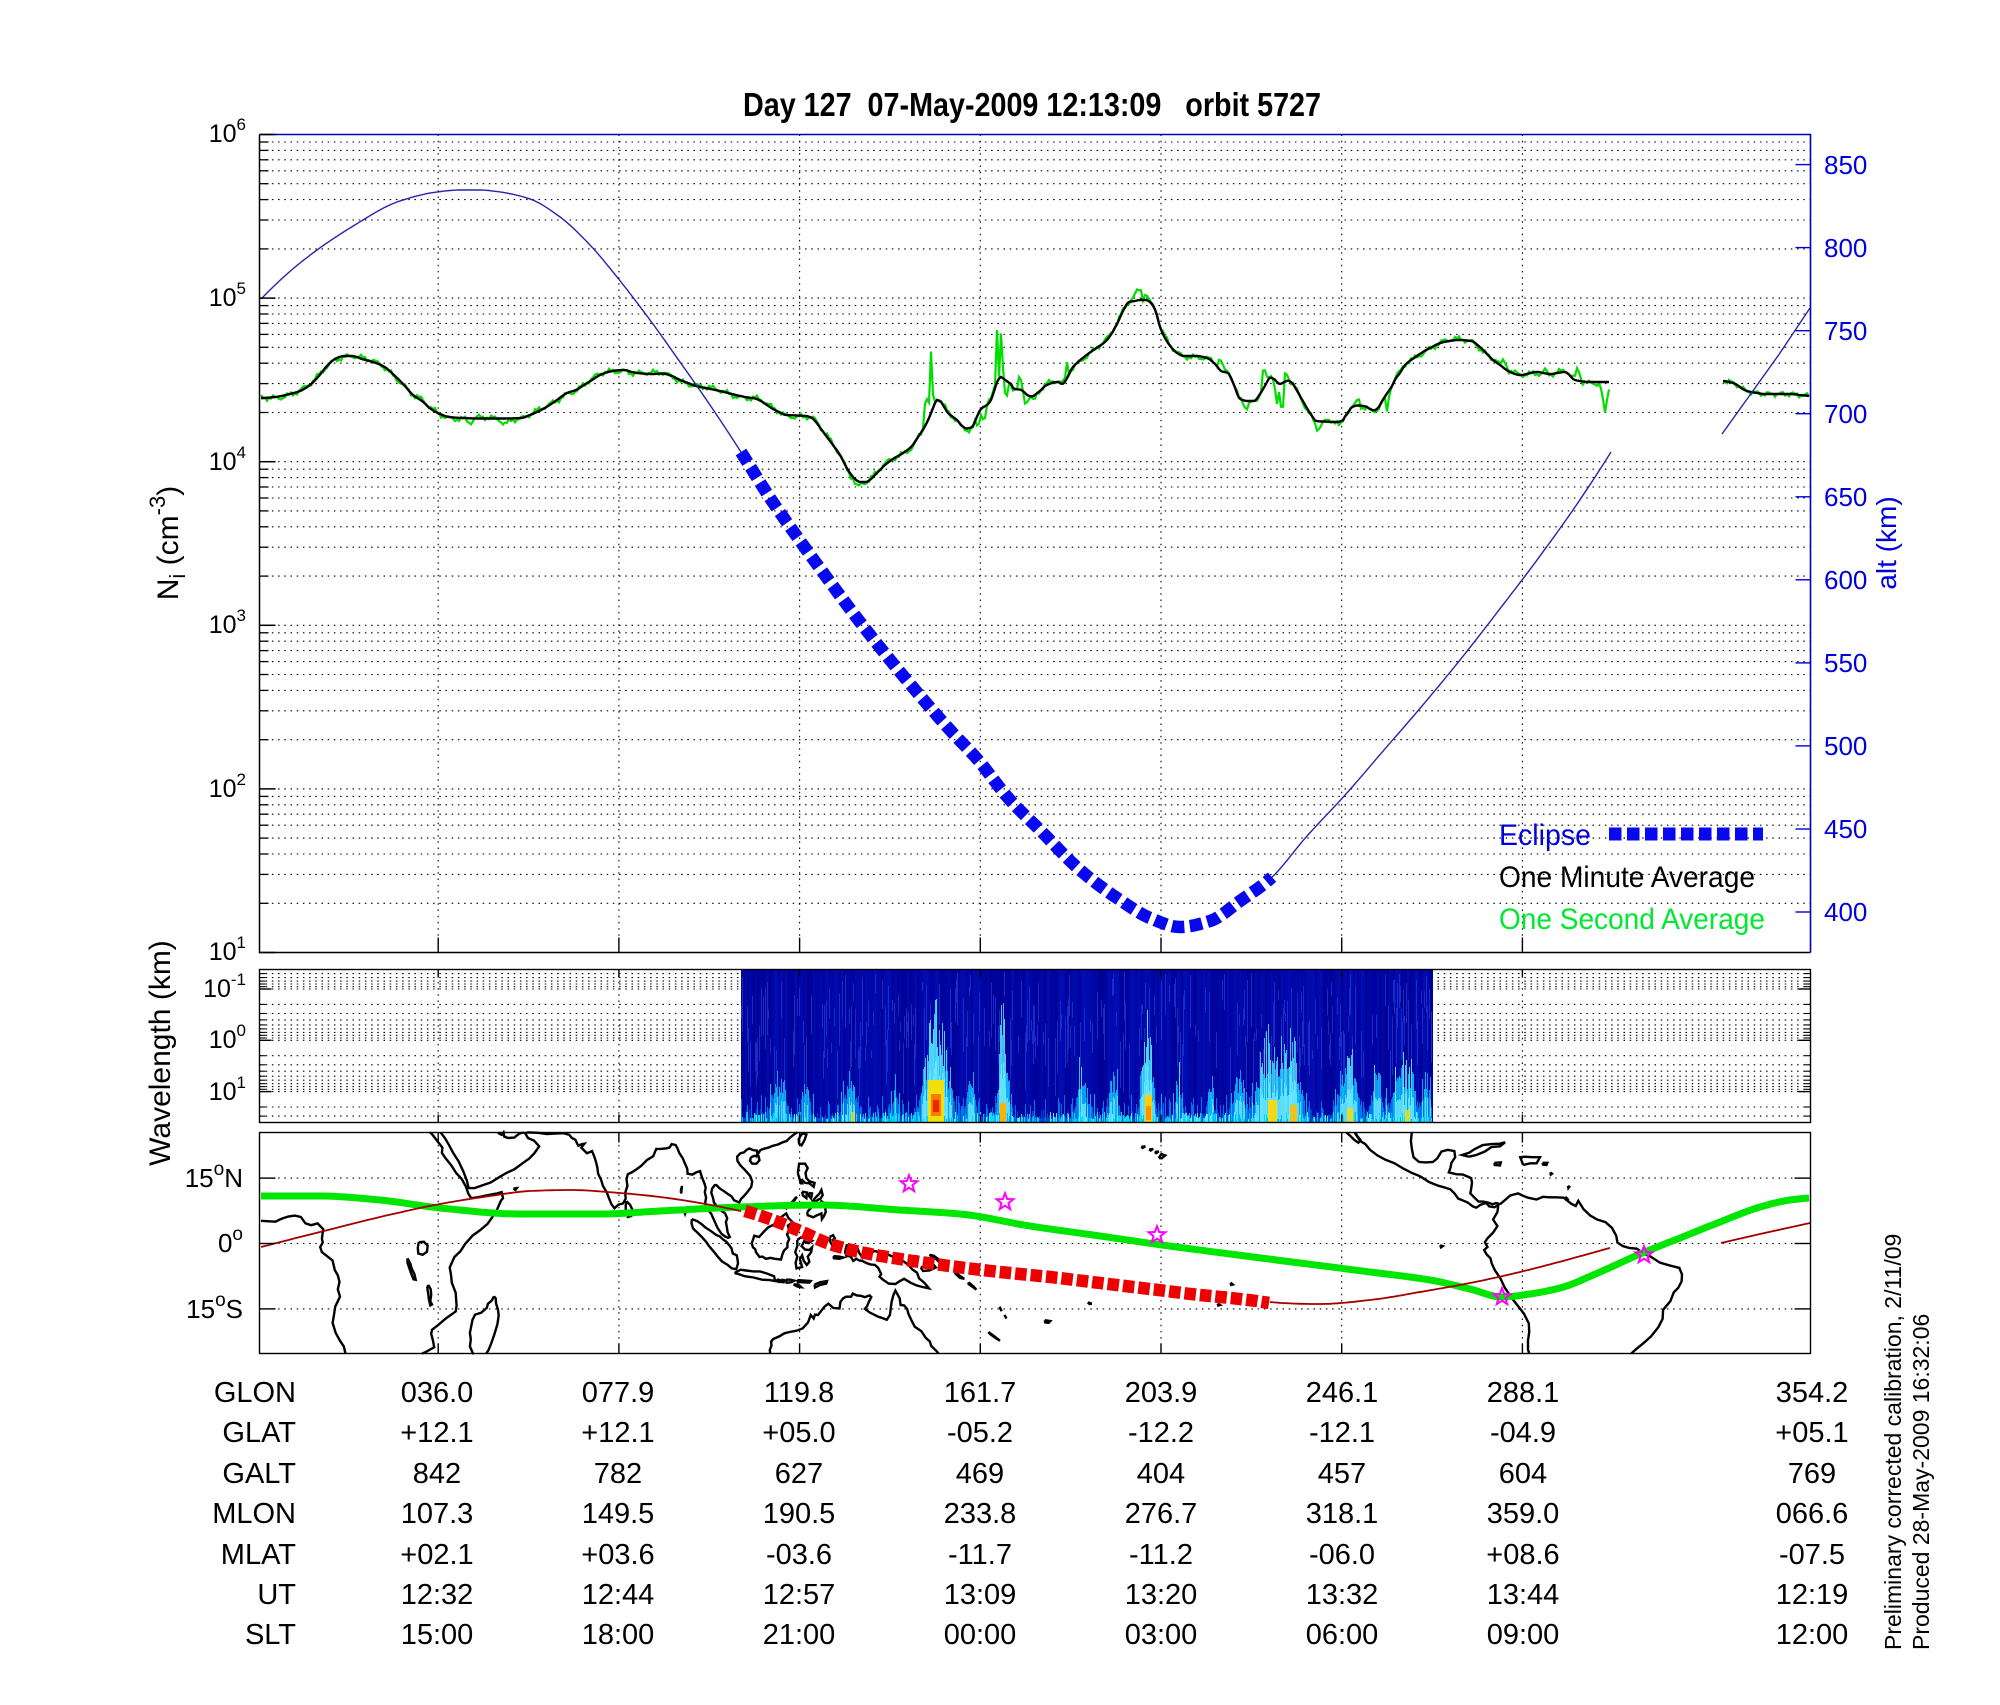  I want to click on svg-text: 15:00, so click(437, 1635).